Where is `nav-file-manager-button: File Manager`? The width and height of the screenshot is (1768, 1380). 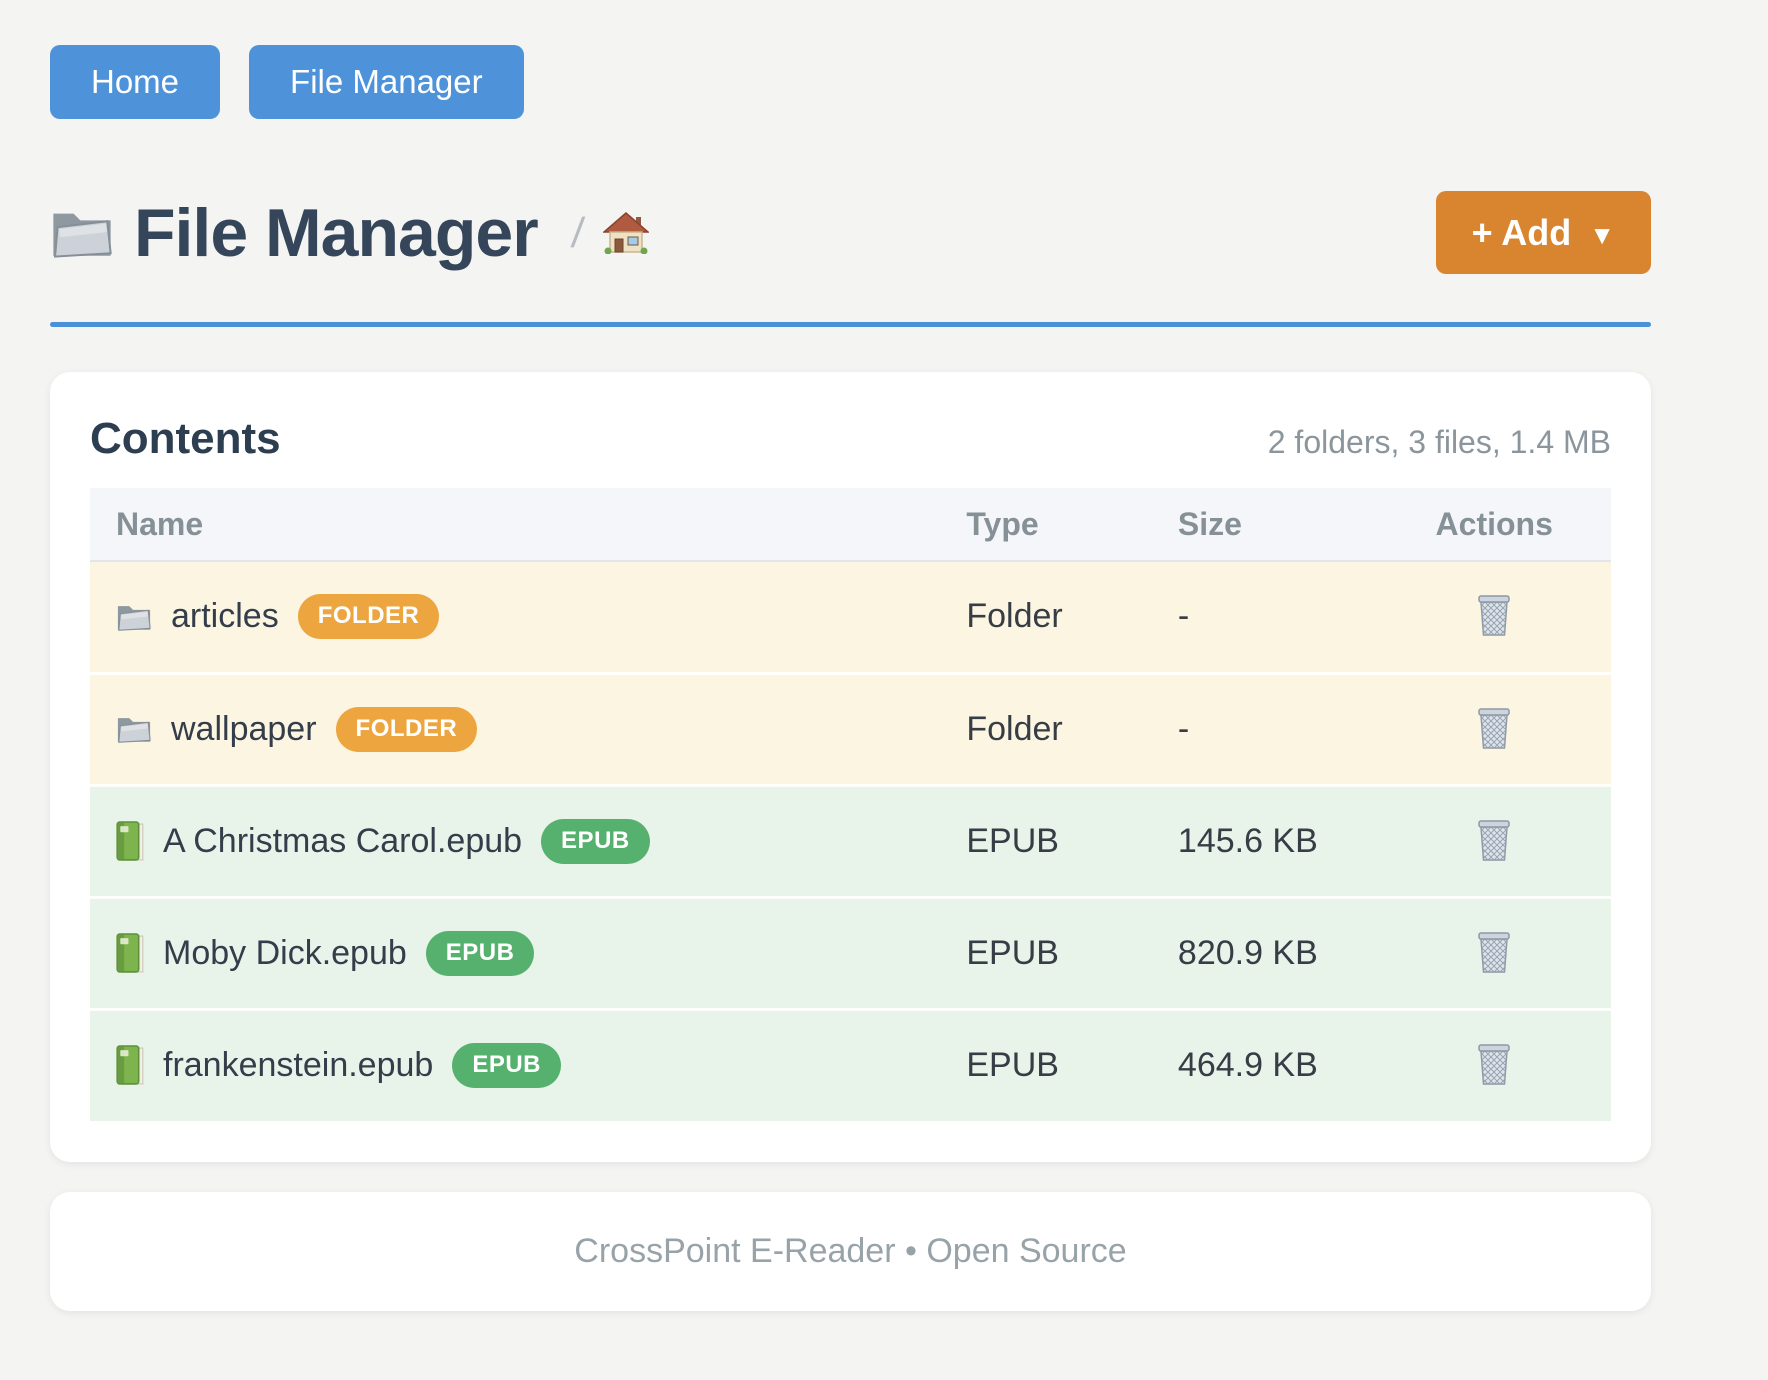
nav-file-manager-button: File Manager is located at coordinates (386, 82).